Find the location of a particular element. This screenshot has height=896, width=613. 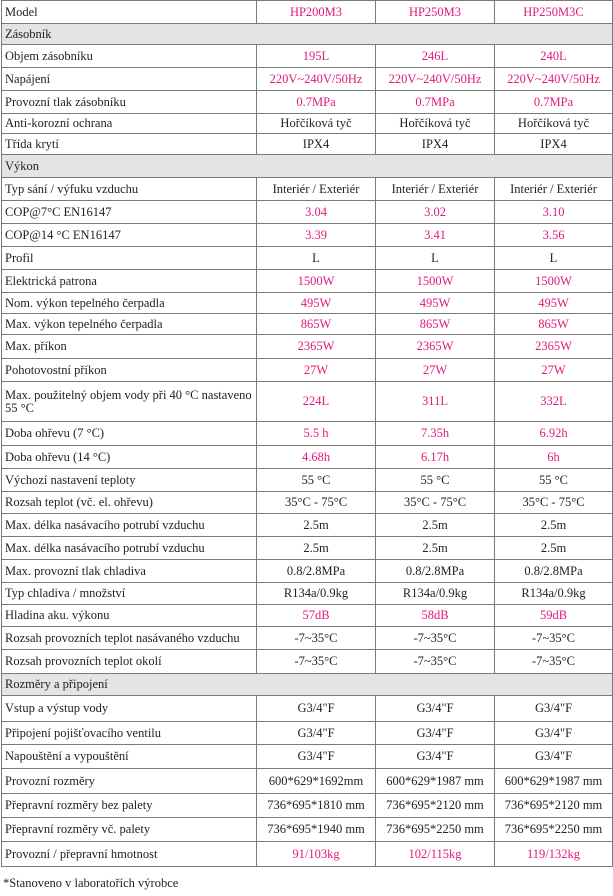

spec-value: 1500W is located at coordinates (553, 281).